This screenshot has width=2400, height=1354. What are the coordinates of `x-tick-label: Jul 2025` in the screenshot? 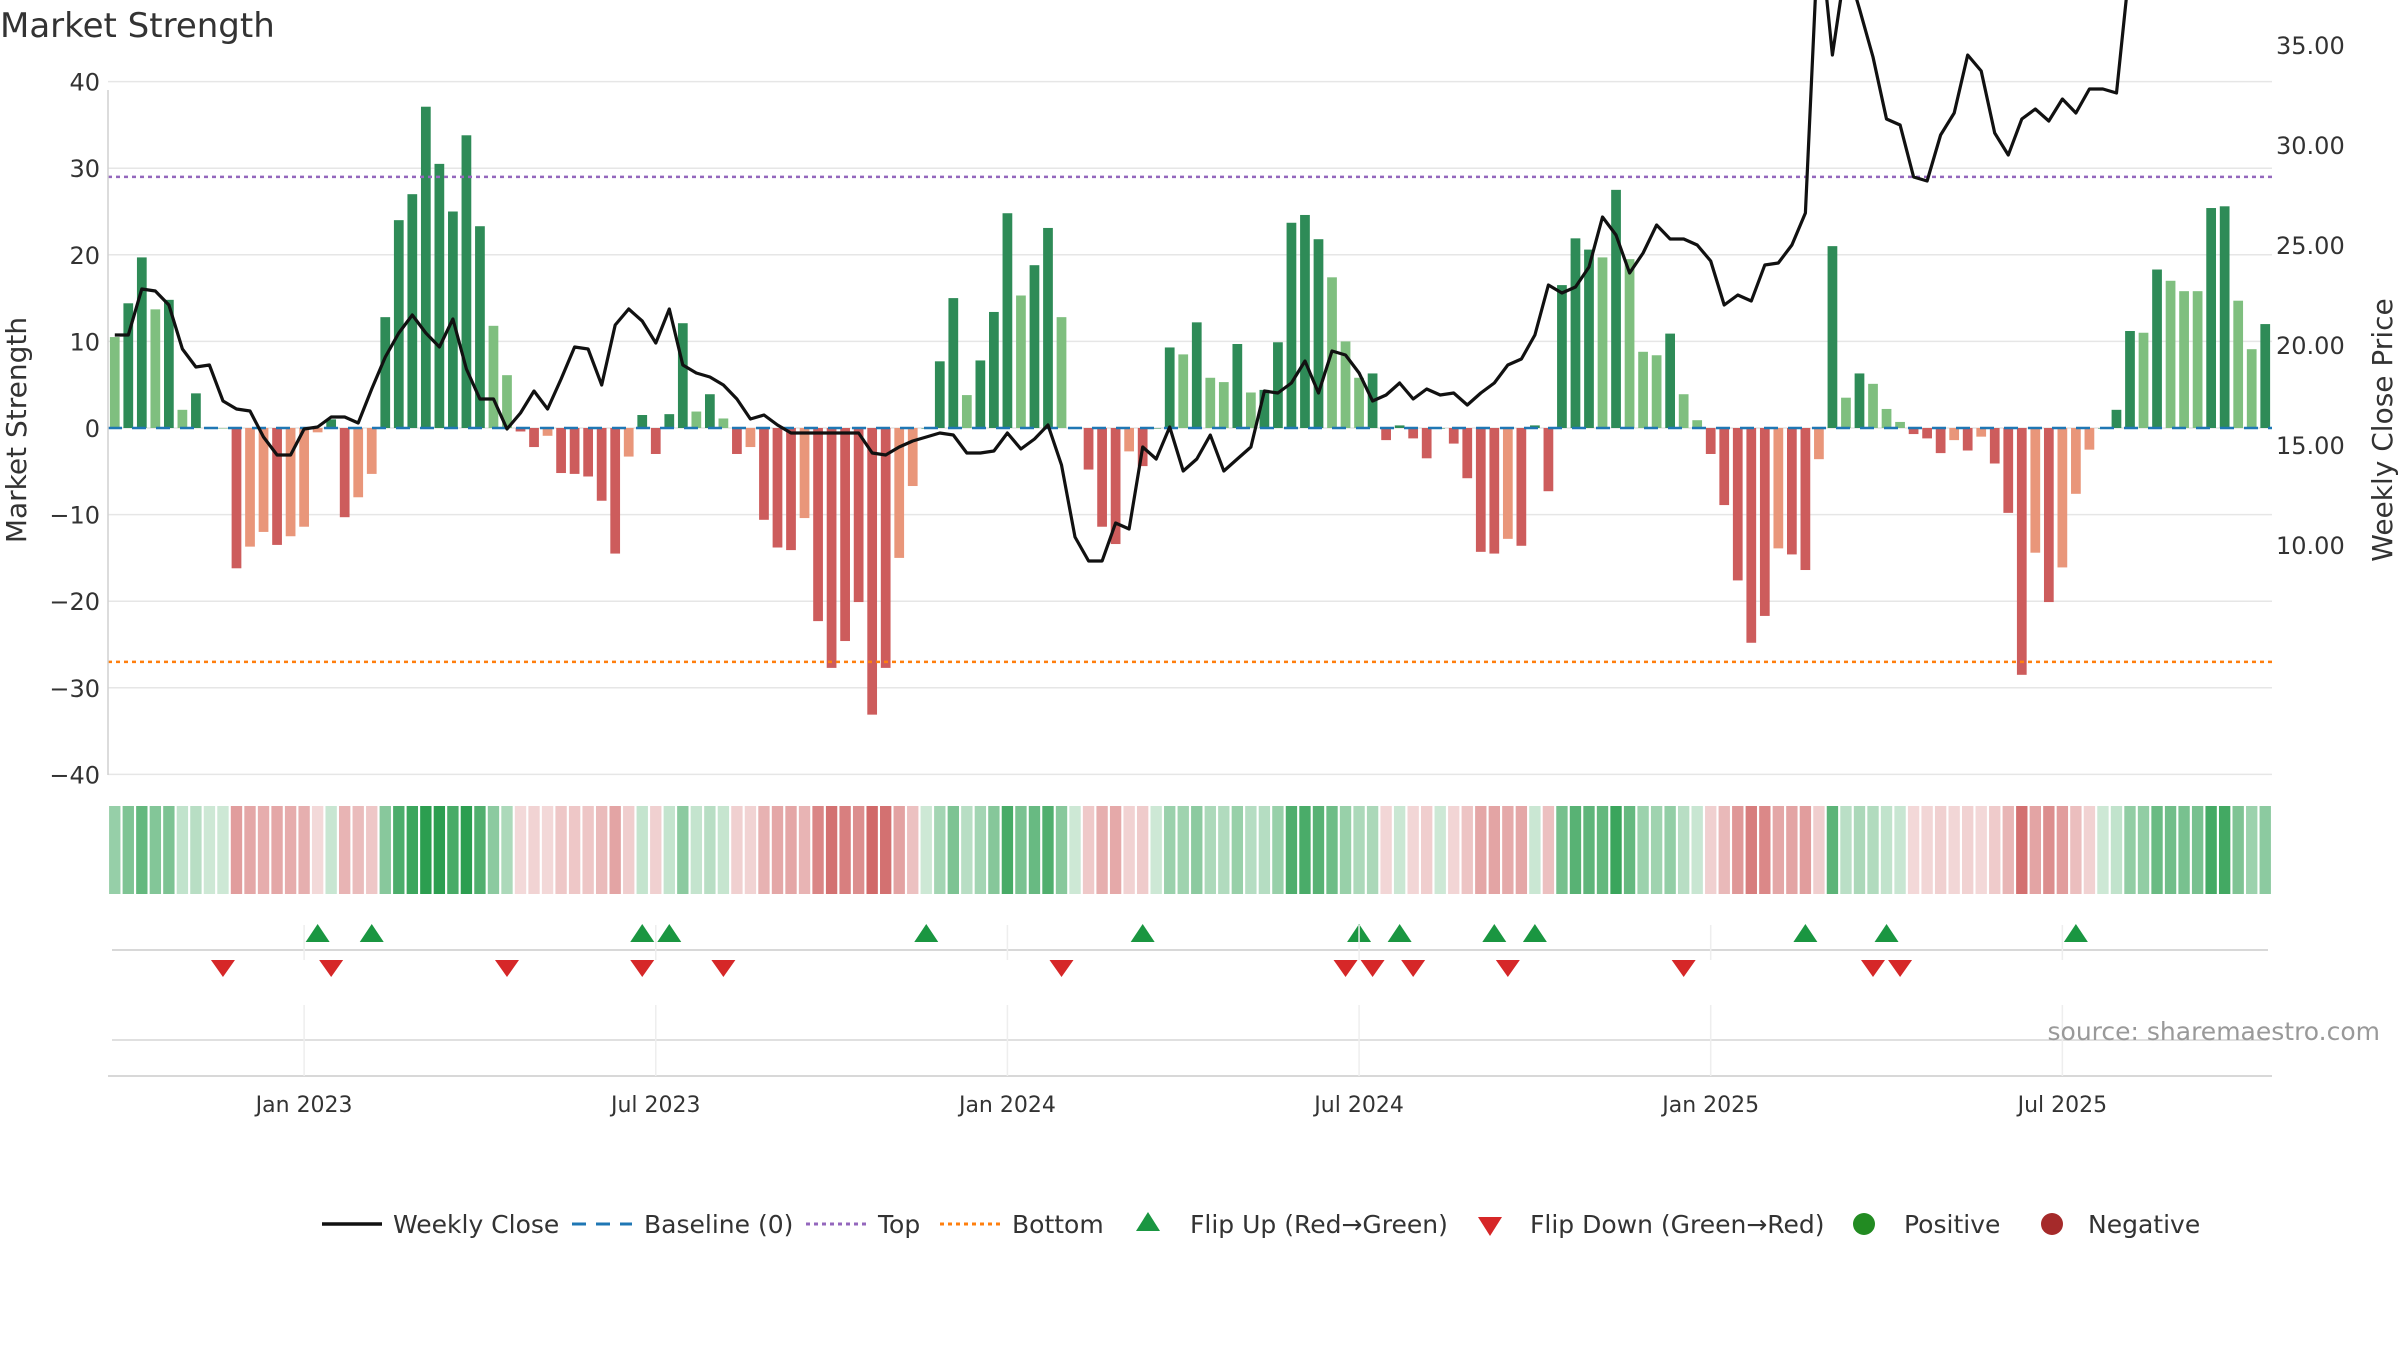 It's located at (2062, 1105).